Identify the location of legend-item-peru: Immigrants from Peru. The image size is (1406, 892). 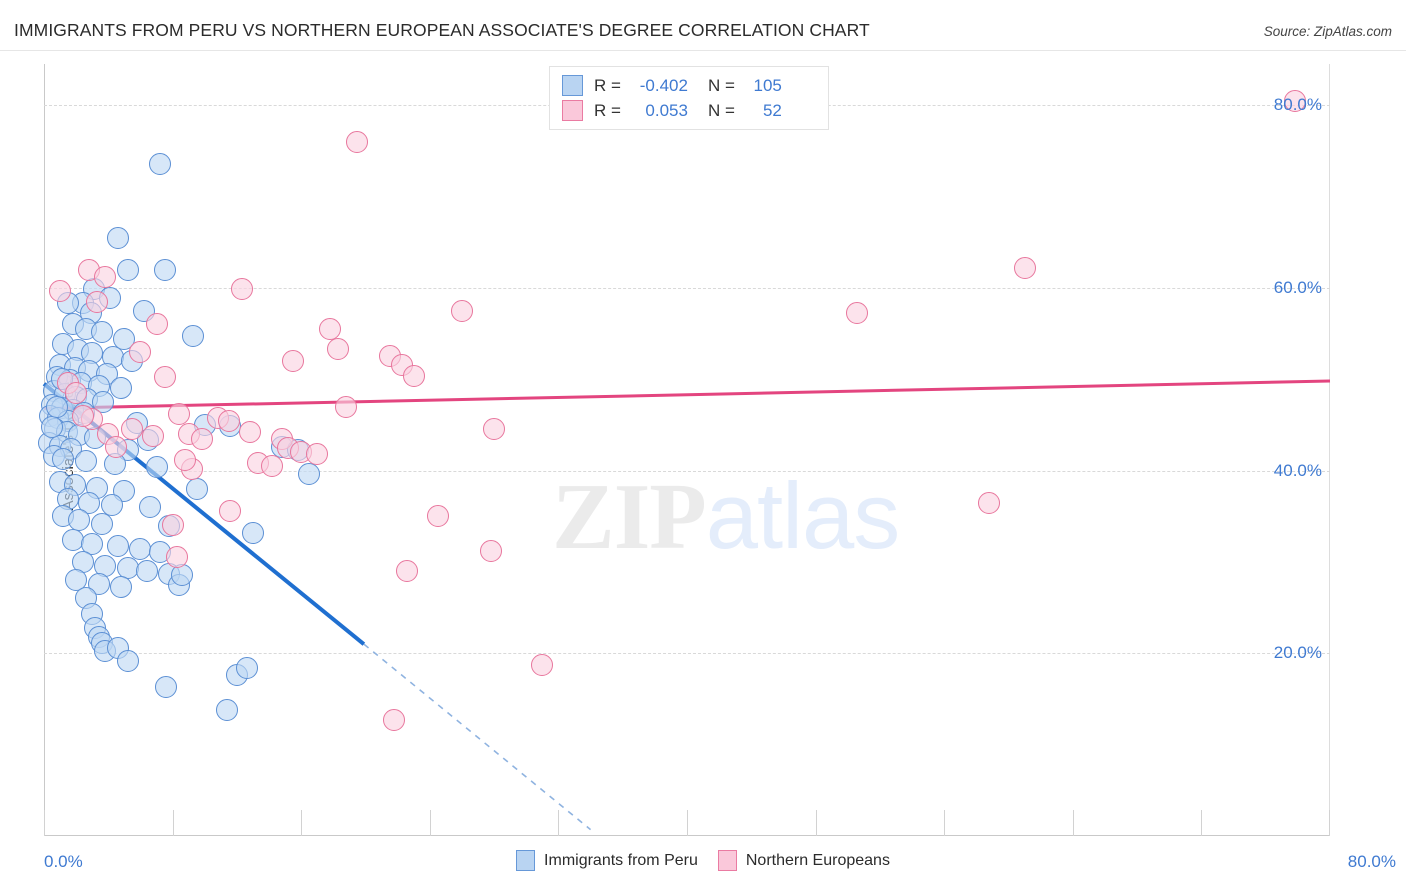
(607, 860).